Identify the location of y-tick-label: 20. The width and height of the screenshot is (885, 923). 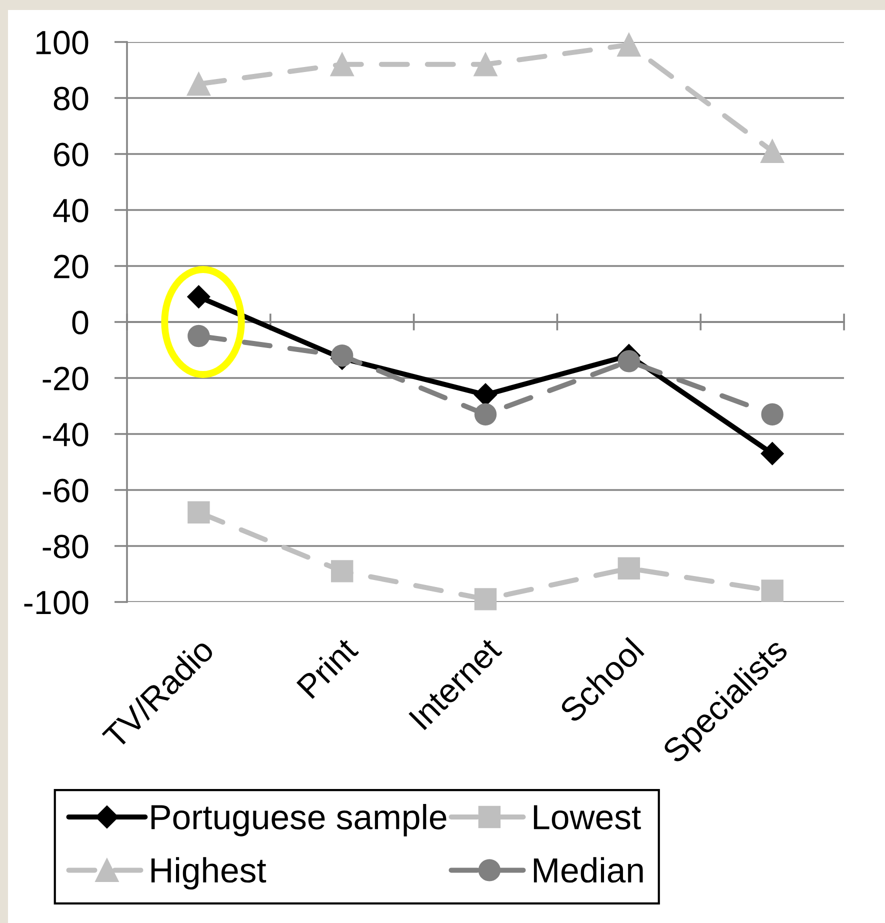
(71, 266).